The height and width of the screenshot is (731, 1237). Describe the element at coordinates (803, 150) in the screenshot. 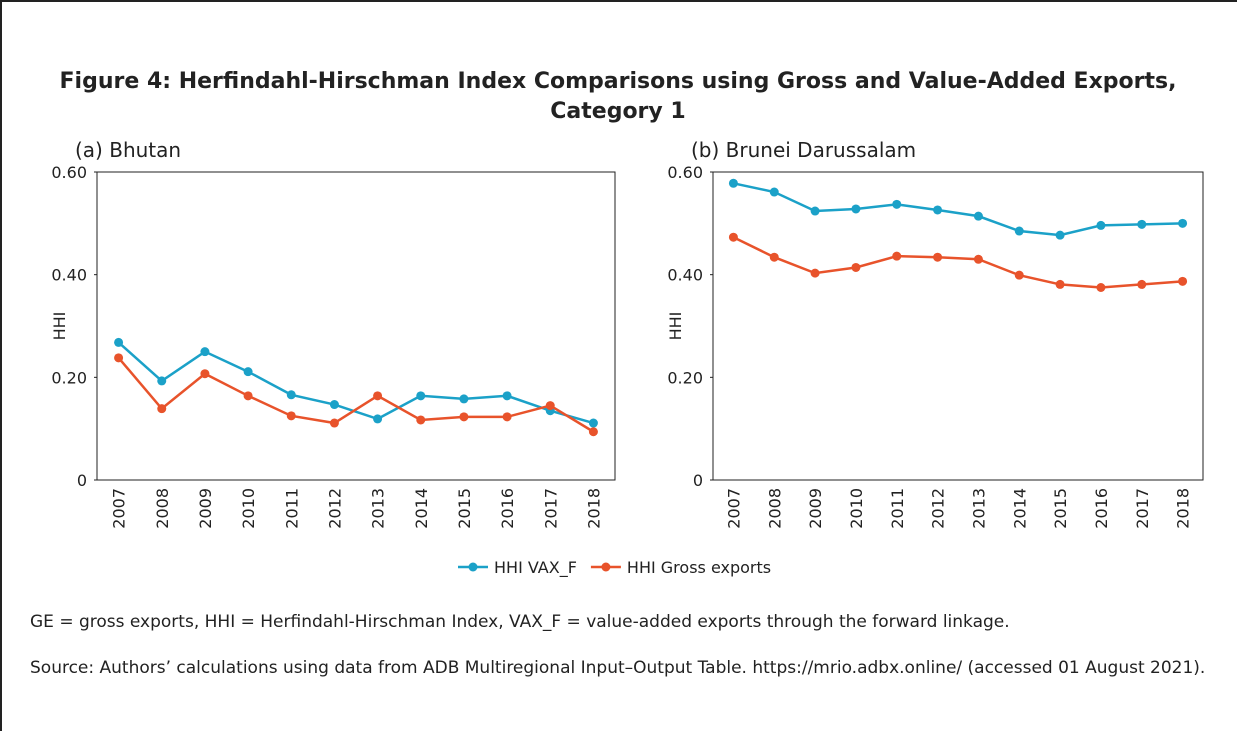

I see `subplot-title: (b) Brunei Darussalam` at that location.